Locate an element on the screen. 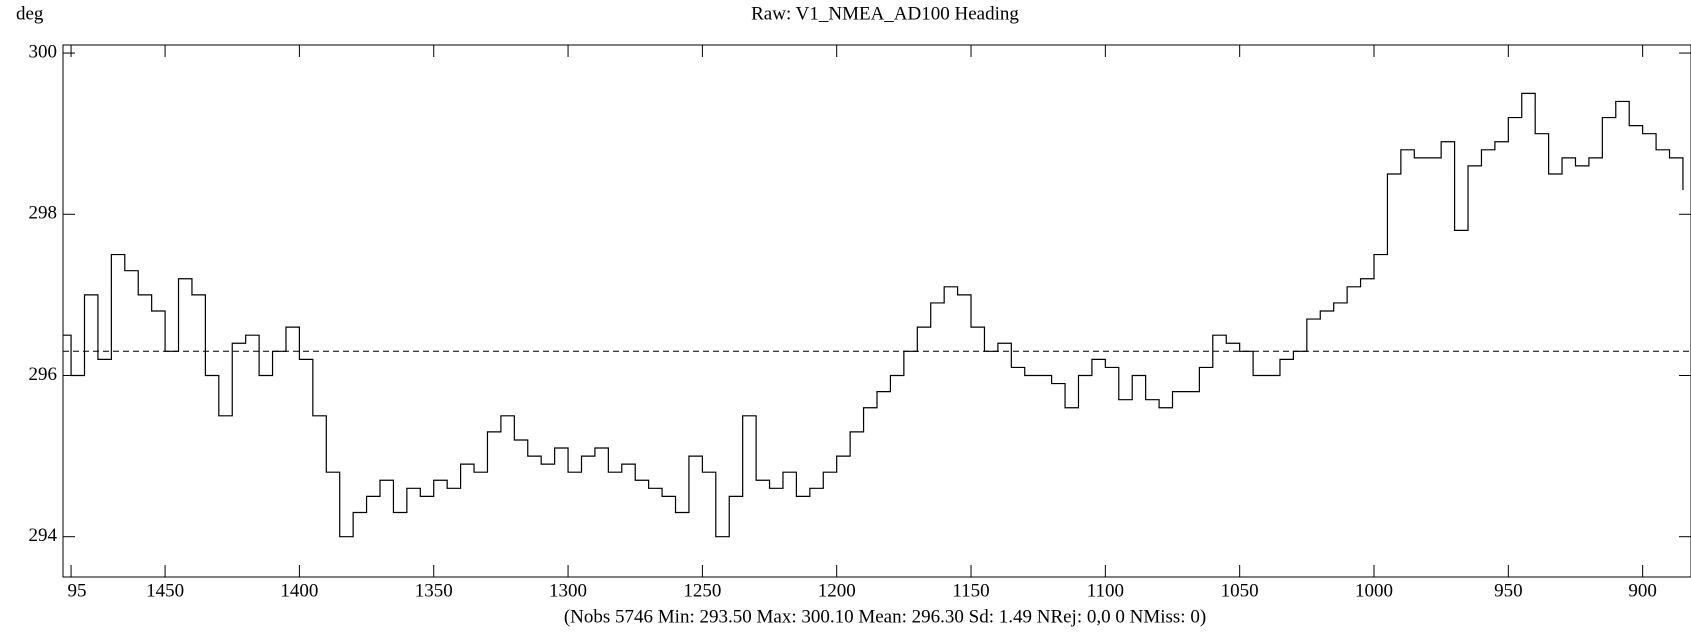 The height and width of the screenshot is (632, 1691). x-tick-label: 1400 is located at coordinates (299, 590).